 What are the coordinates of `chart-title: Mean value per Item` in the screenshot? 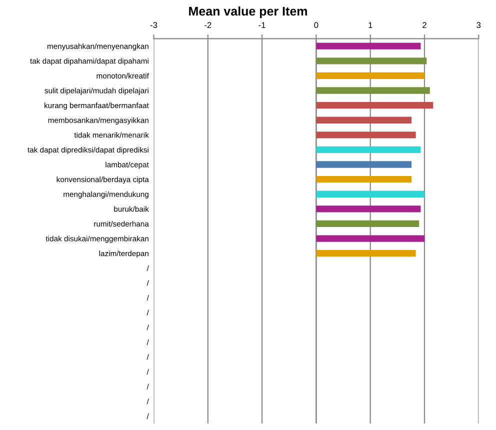 It's located at (248, 12).